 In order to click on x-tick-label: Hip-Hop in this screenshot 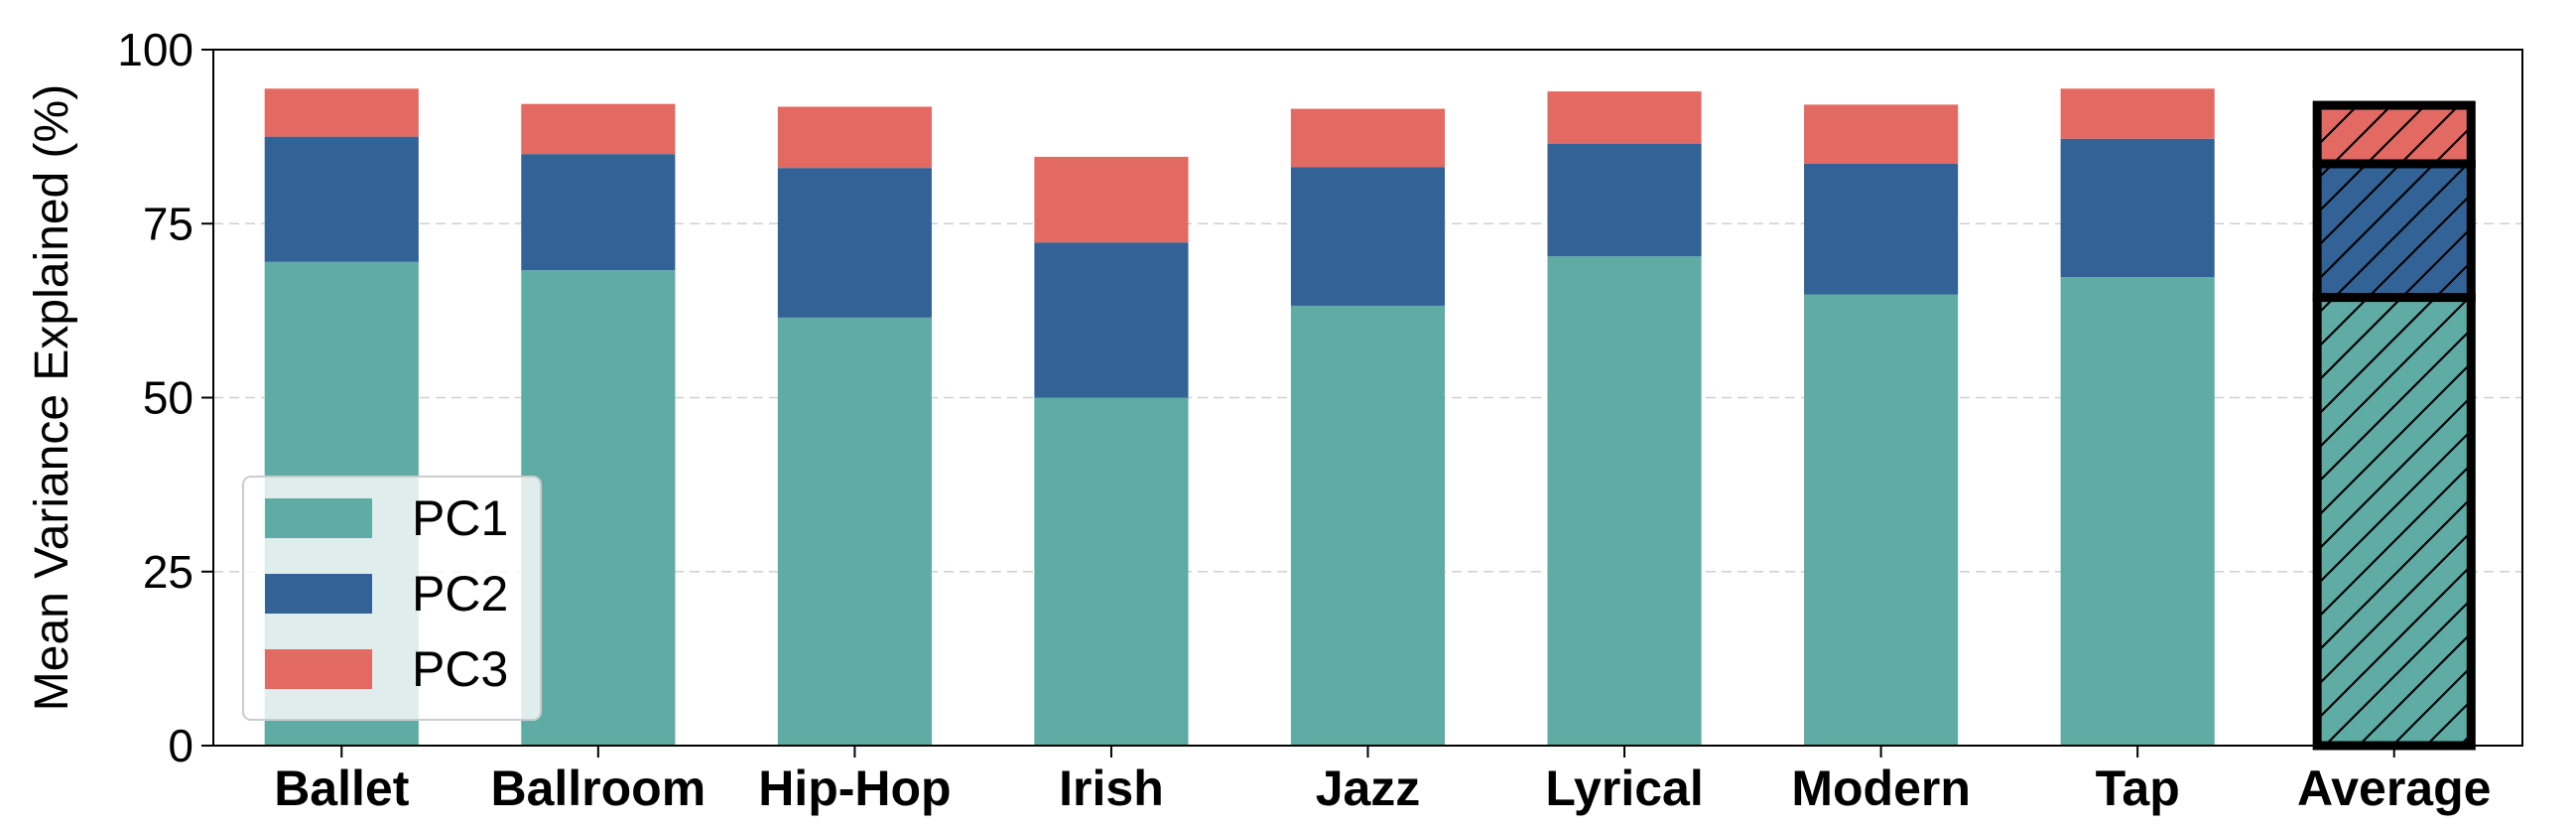, I will do `click(855, 789)`.